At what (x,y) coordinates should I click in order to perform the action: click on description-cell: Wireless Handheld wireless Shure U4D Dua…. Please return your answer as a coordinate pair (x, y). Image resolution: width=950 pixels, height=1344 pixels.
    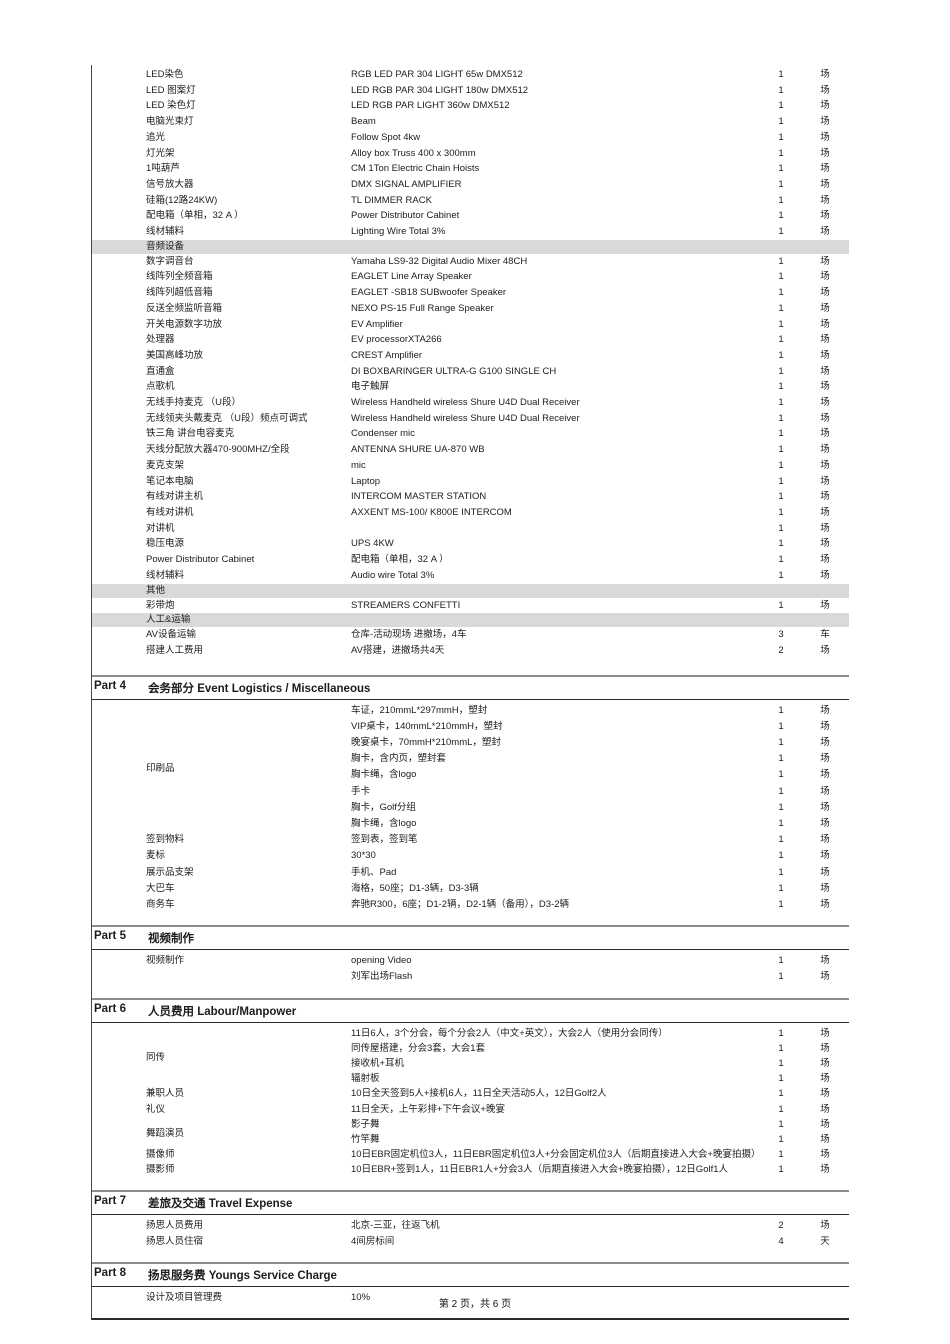
    Looking at the image, I should click on (465, 403).